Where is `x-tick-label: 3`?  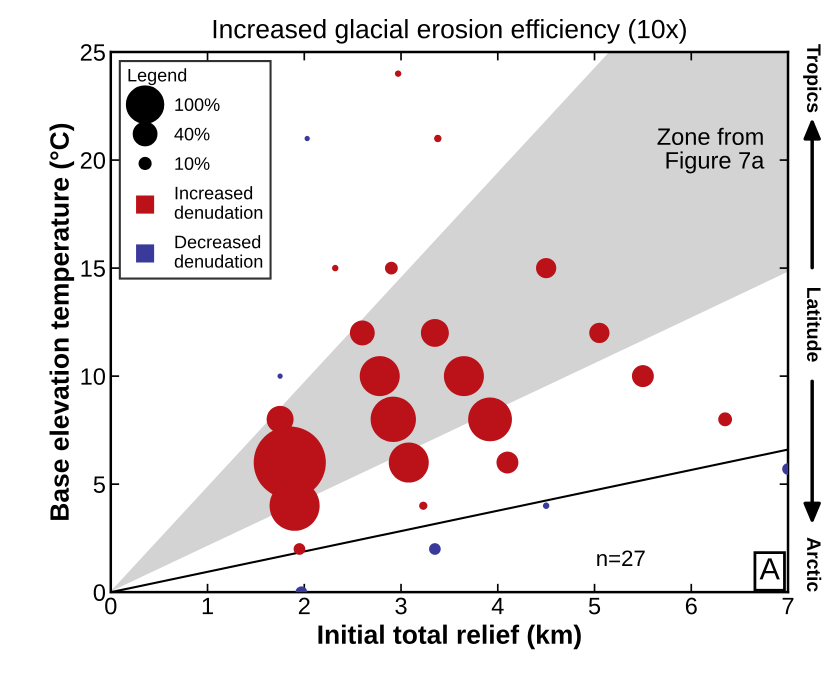
x-tick-label: 3 is located at coordinates (401, 606).